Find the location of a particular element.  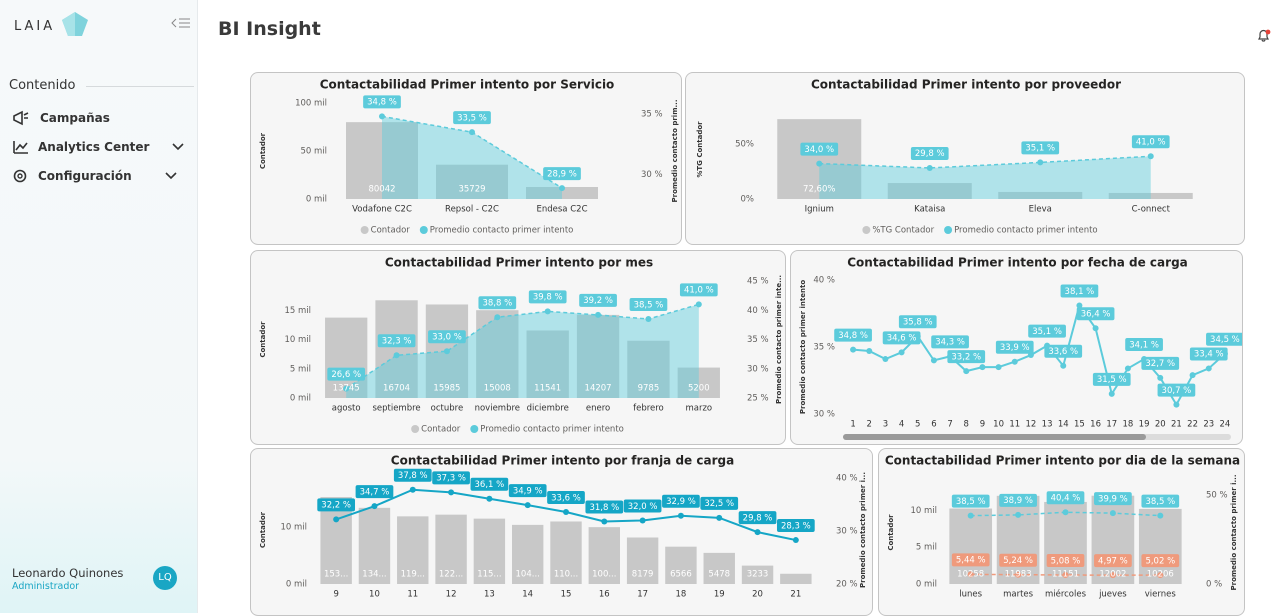

value-label-text: 32,9 % is located at coordinates (681, 502).